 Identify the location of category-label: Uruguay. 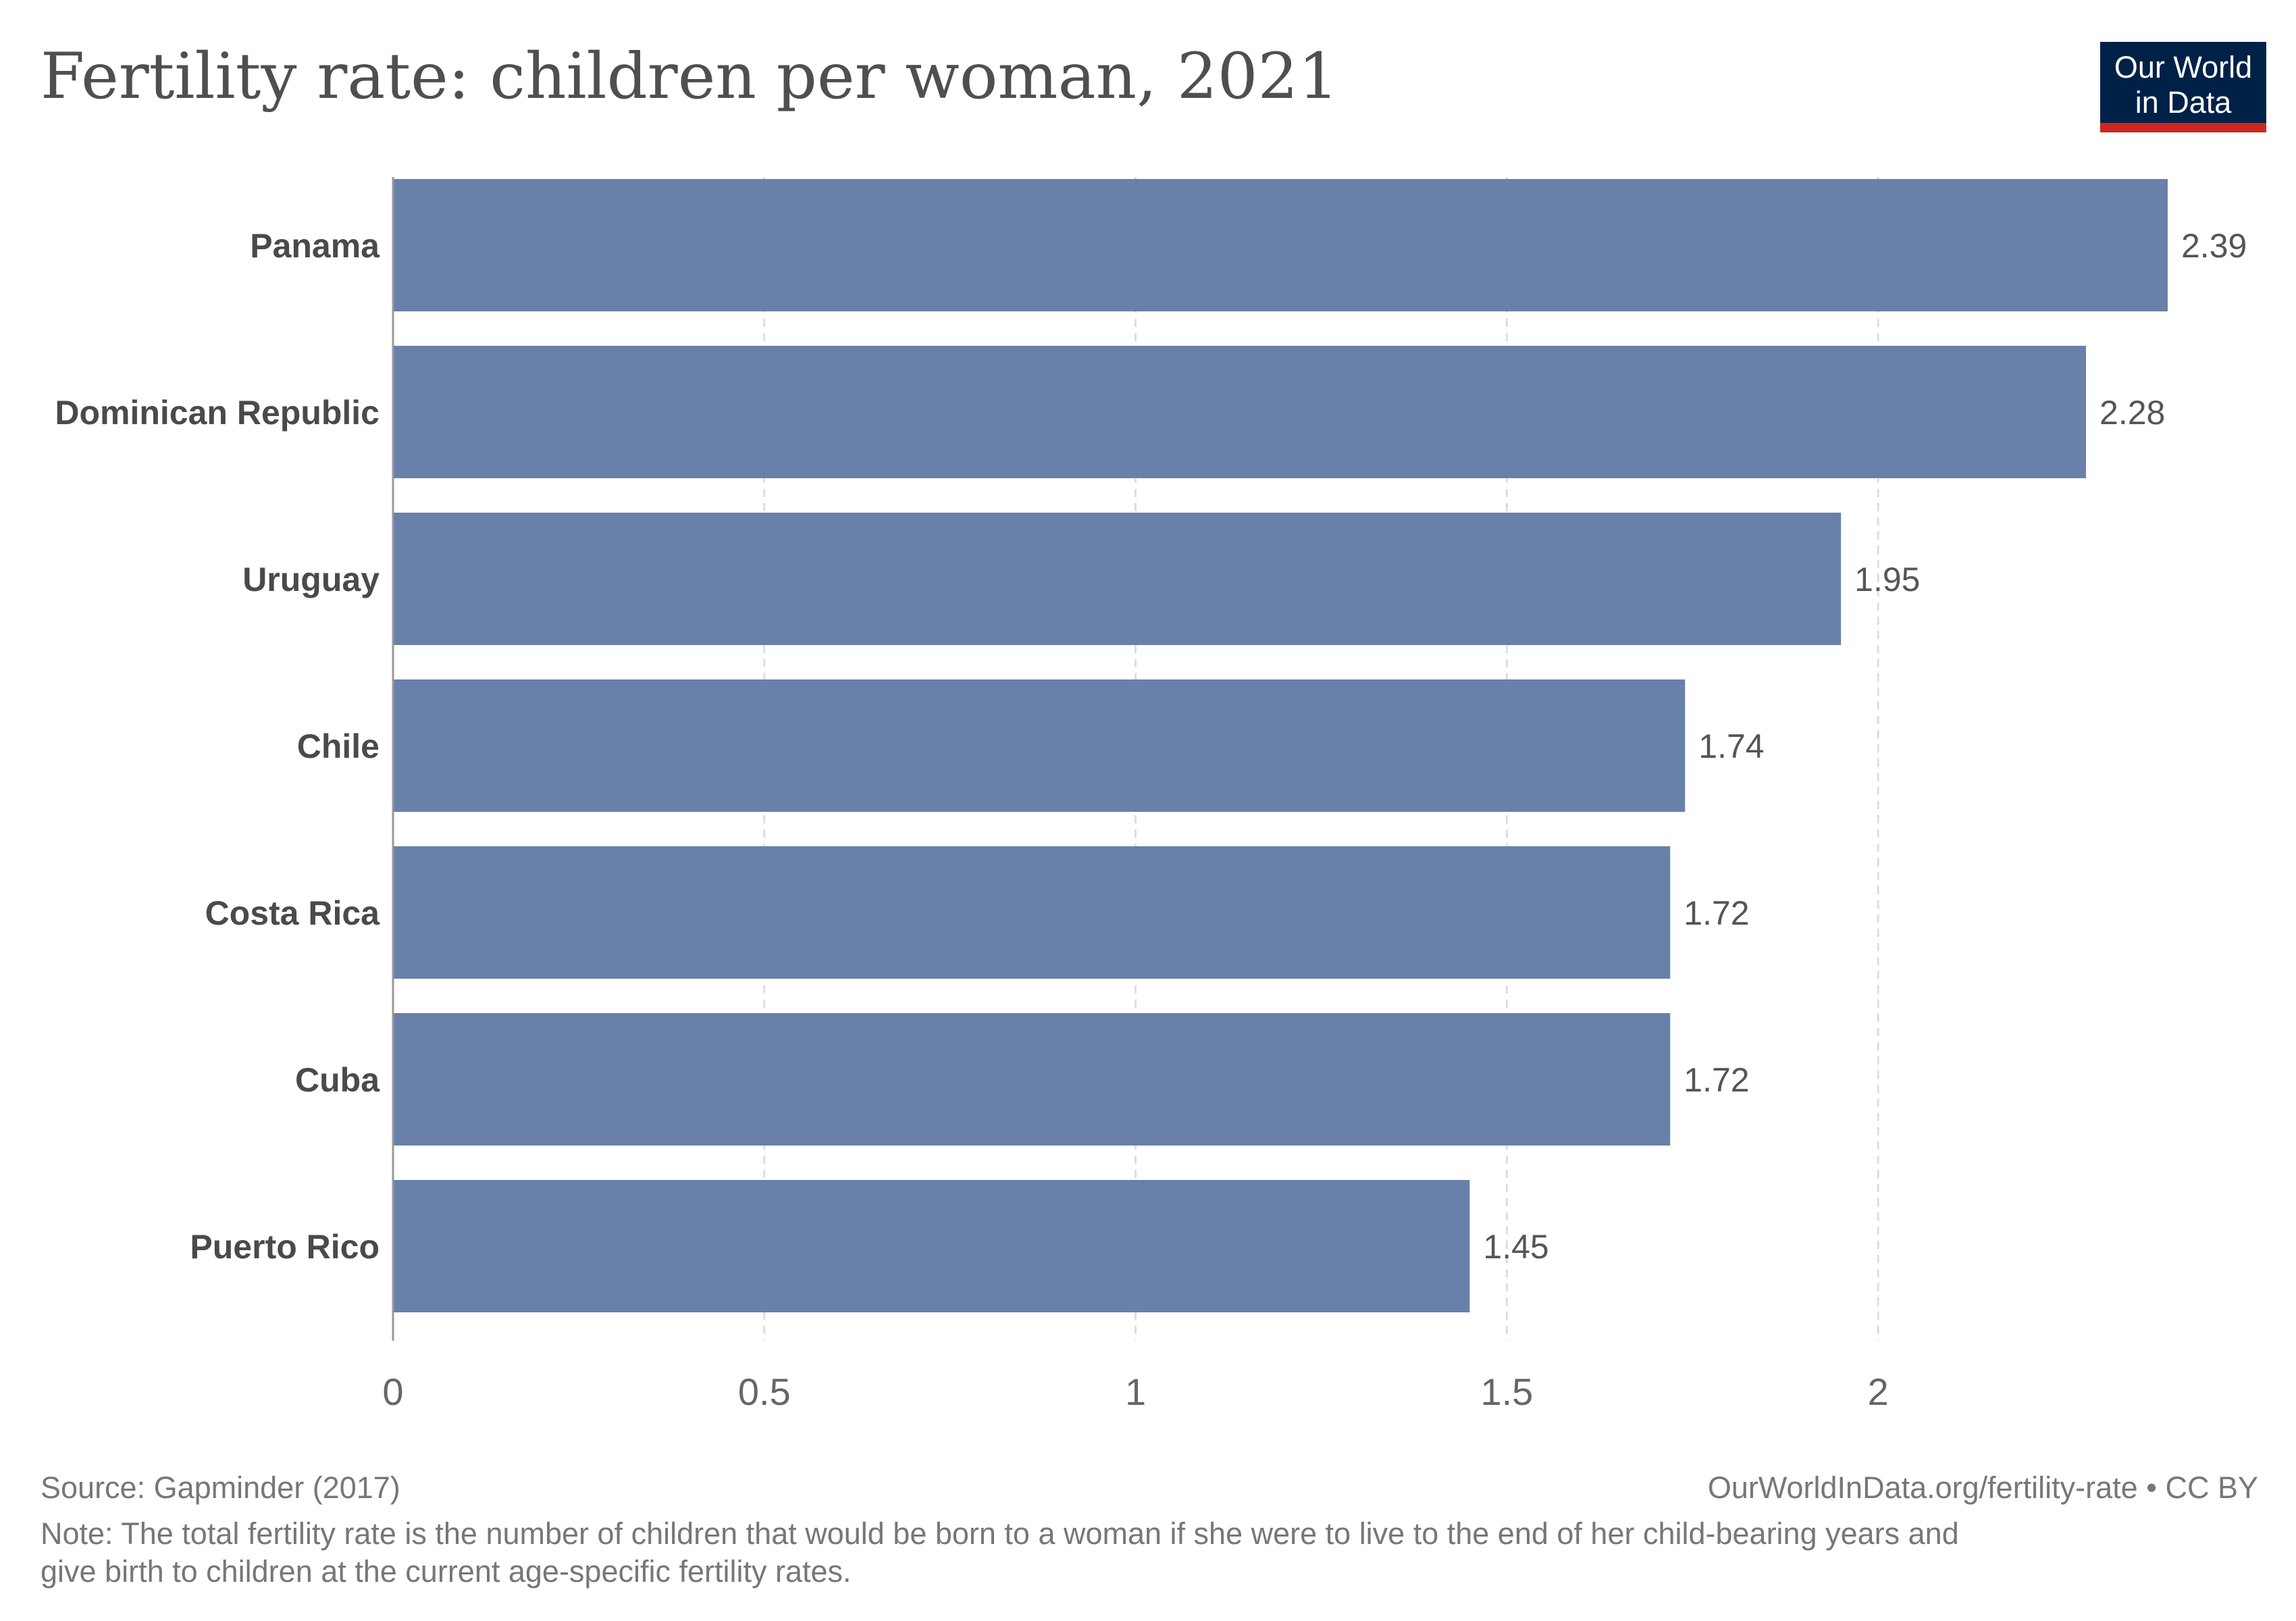
(311, 579).